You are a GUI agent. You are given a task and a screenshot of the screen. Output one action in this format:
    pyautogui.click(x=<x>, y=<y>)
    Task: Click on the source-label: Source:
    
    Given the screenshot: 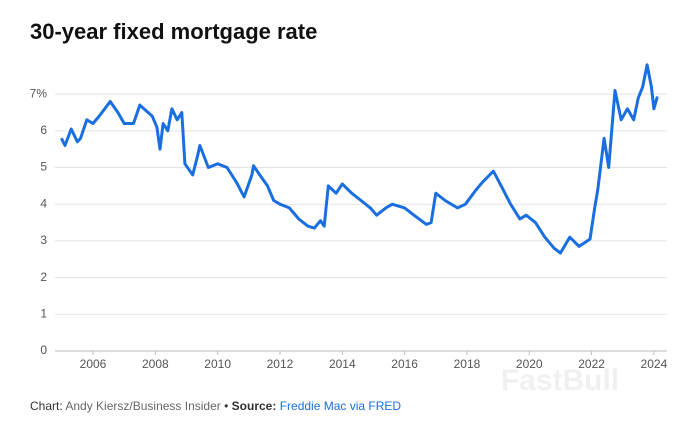 What is the action you would take?
    pyautogui.click(x=254, y=406)
    